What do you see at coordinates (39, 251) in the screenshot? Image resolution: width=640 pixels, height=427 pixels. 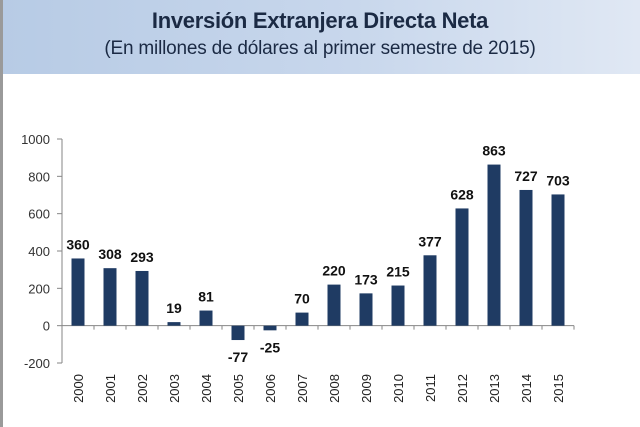 I see `y-tick-label: 400` at bounding box center [39, 251].